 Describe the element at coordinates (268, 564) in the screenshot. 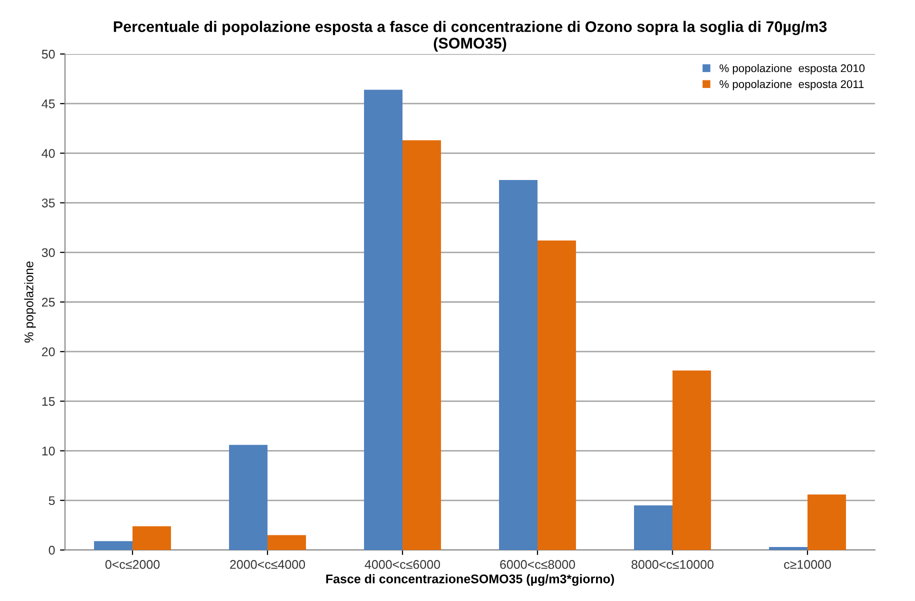

I see `x-tick-label: 2000<c≤4000` at that location.